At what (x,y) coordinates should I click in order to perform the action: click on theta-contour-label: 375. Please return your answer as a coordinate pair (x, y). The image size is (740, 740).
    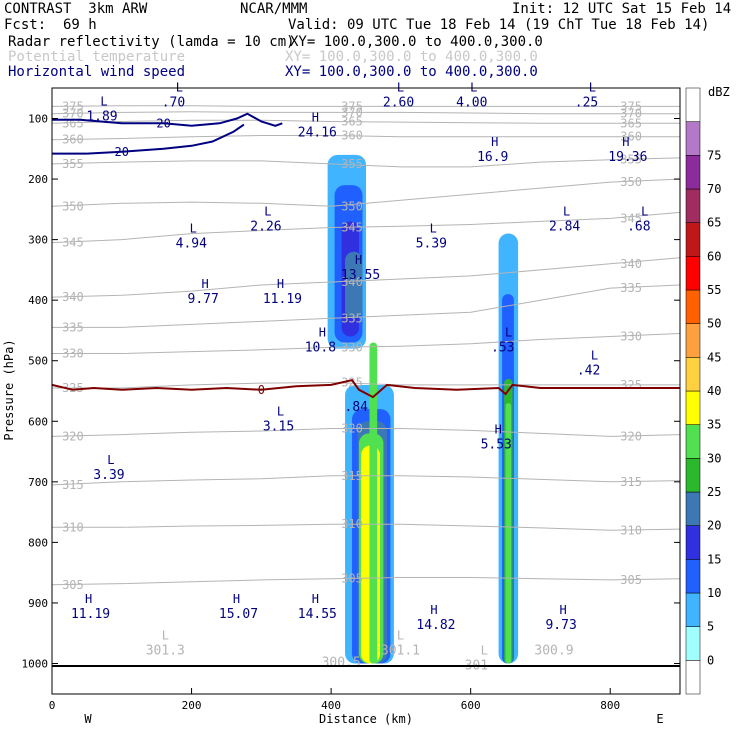
    Looking at the image, I should click on (631, 106).